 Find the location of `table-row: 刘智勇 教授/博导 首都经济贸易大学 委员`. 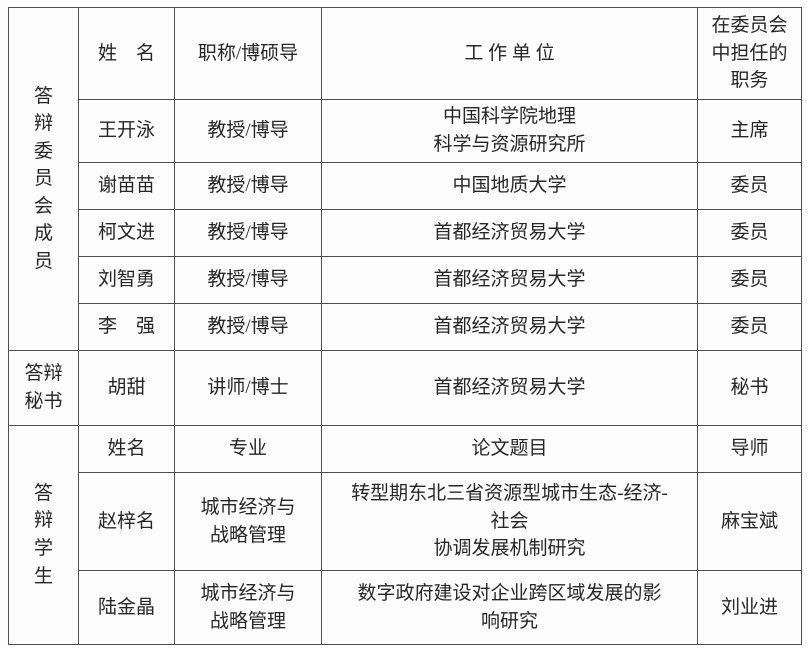

table-row: 刘智勇 教授/博导 首都经济贸易大学 委员 is located at coordinates (405, 280).